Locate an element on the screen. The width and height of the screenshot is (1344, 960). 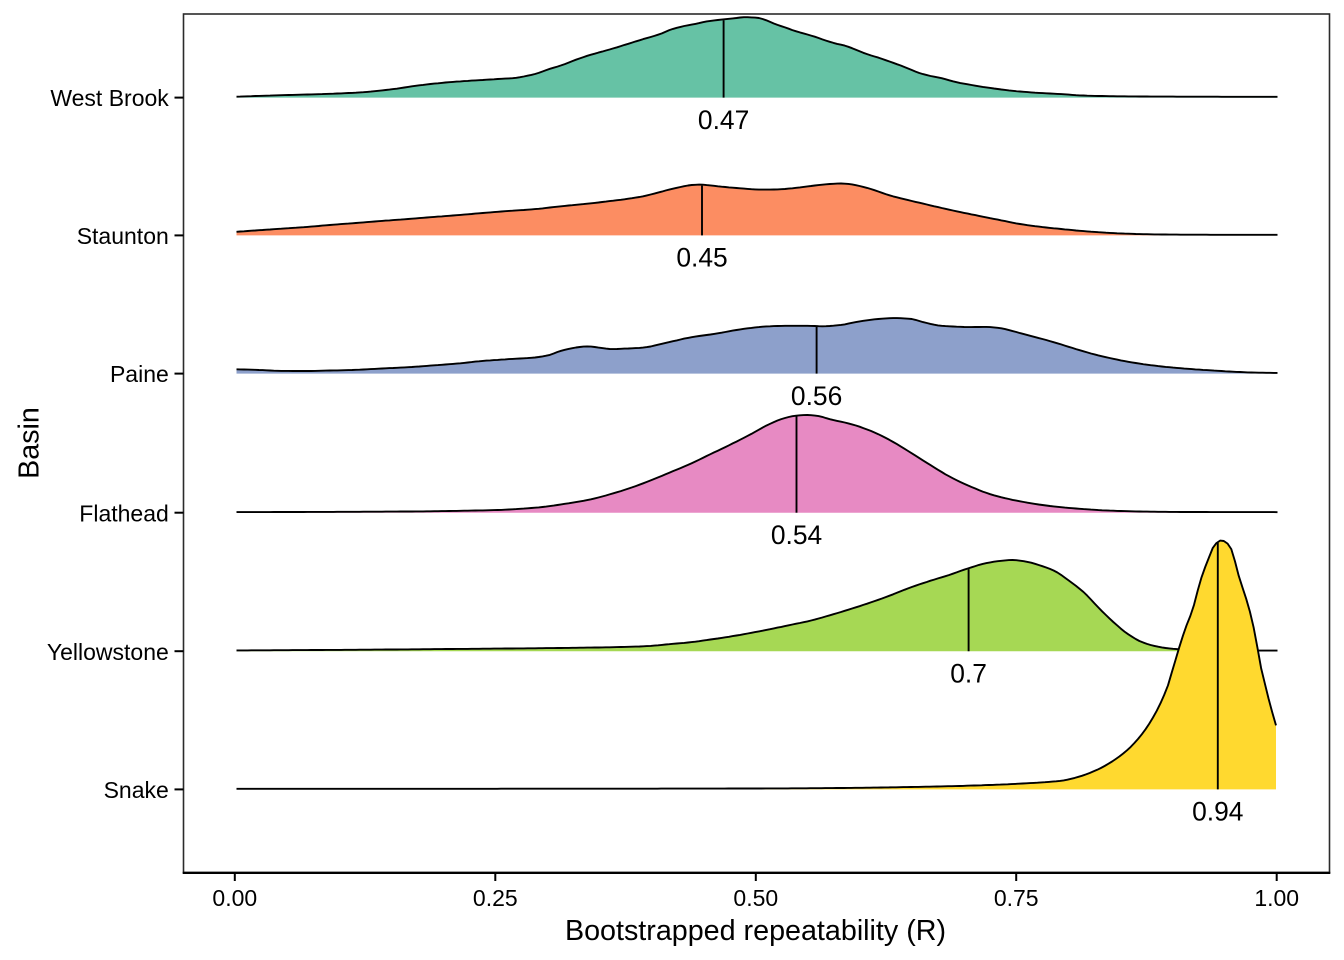
svg-text: Flathead is located at coordinates (124, 513).